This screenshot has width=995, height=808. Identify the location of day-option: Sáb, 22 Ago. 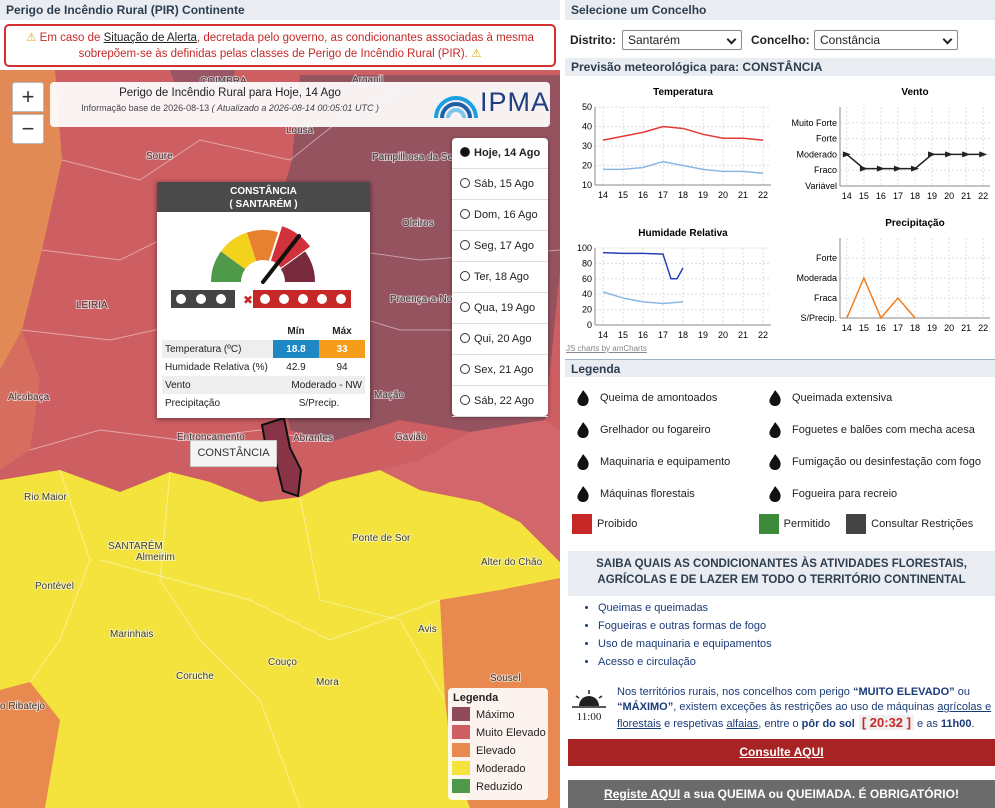
(500, 401).